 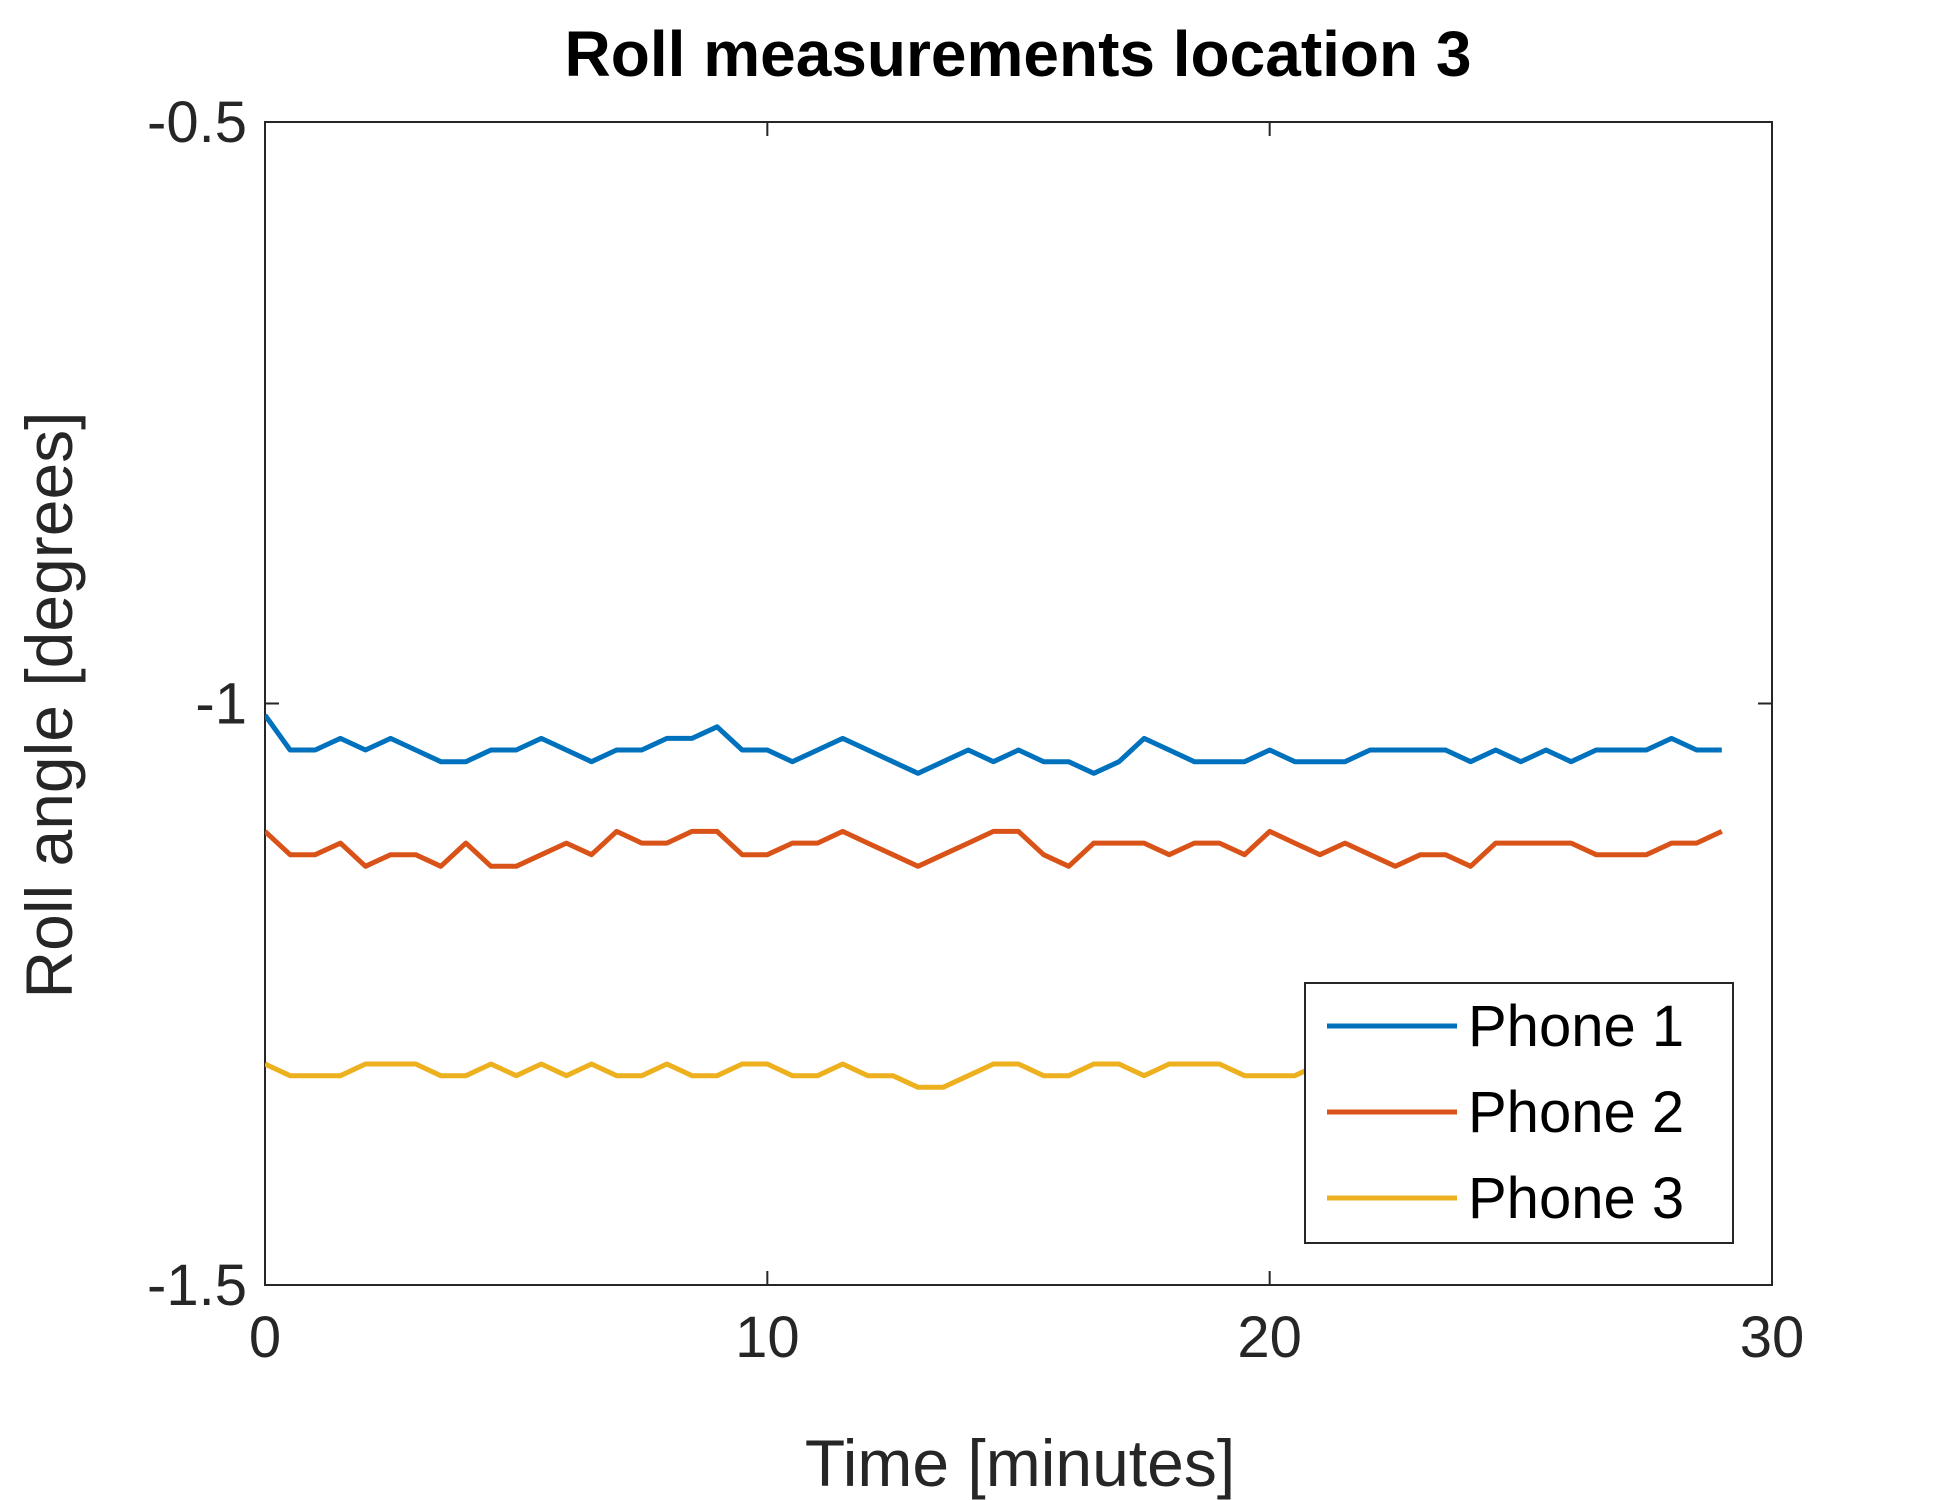 What do you see at coordinates (197, 1285) in the screenshot?
I see `y-tick-label: -1.5` at bounding box center [197, 1285].